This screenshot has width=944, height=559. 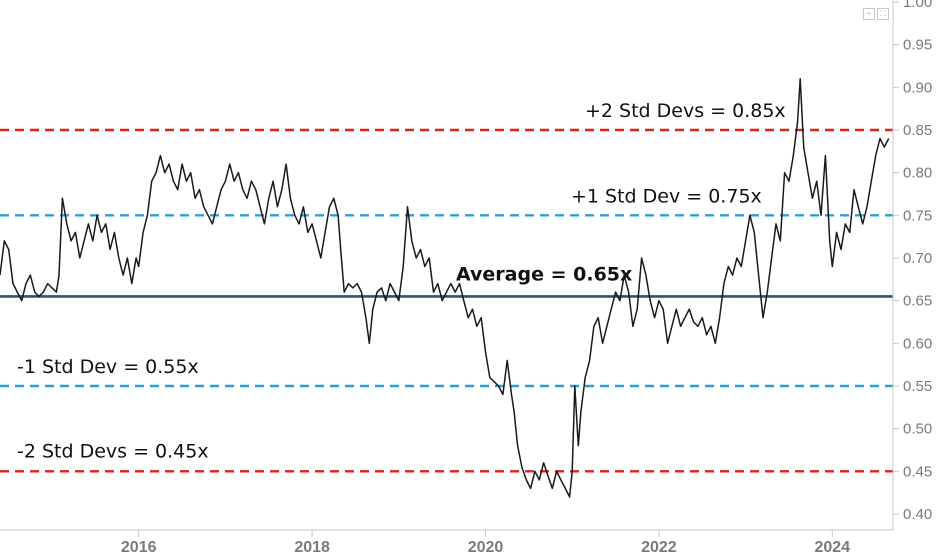 What do you see at coordinates (917, 45) in the screenshot?
I see `y-tick-label: 0.95` at bounding box center [917, 45].